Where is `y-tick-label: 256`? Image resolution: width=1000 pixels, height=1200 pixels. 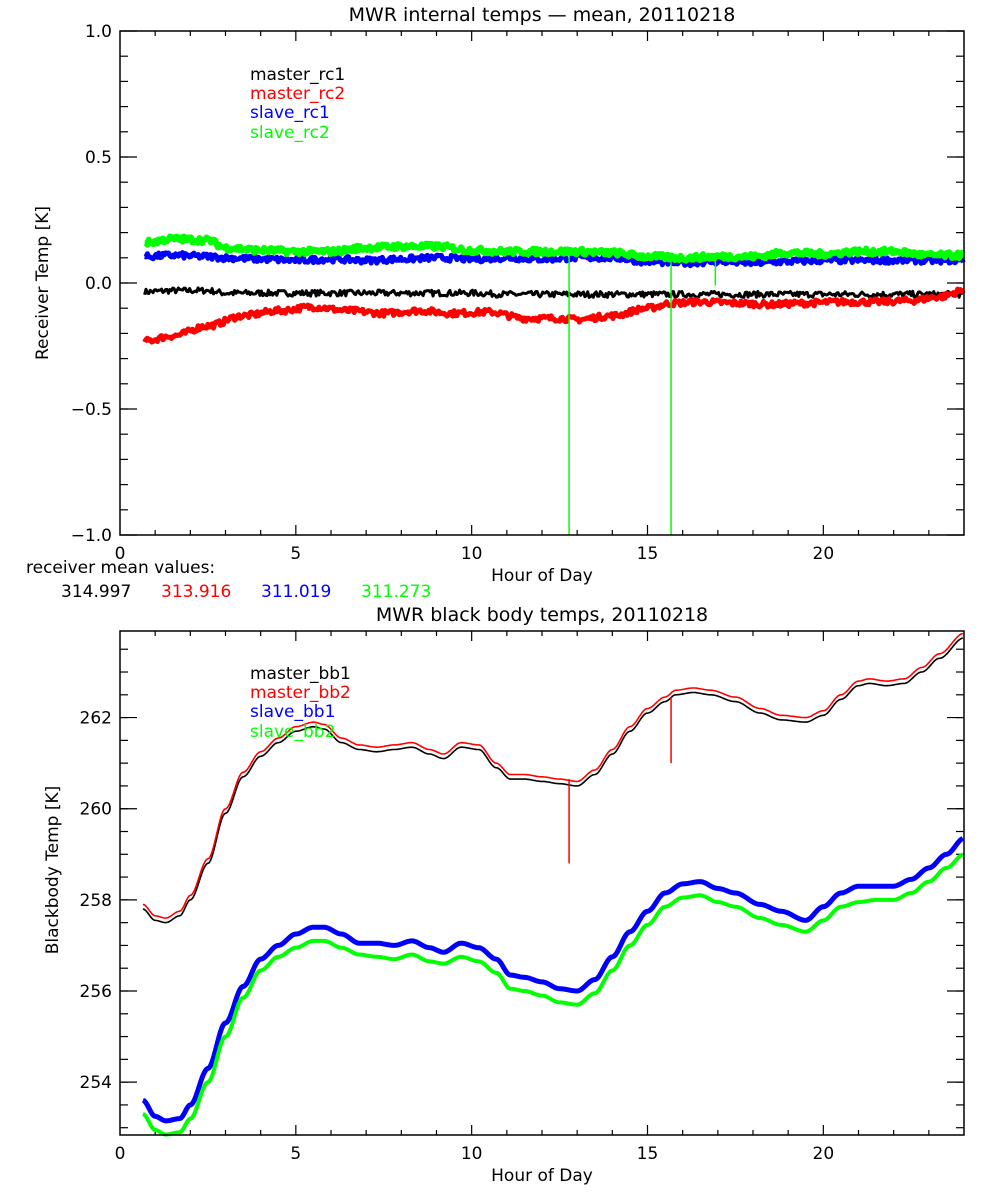
y-tick-label: 256 is located at coordinates (96, 992).